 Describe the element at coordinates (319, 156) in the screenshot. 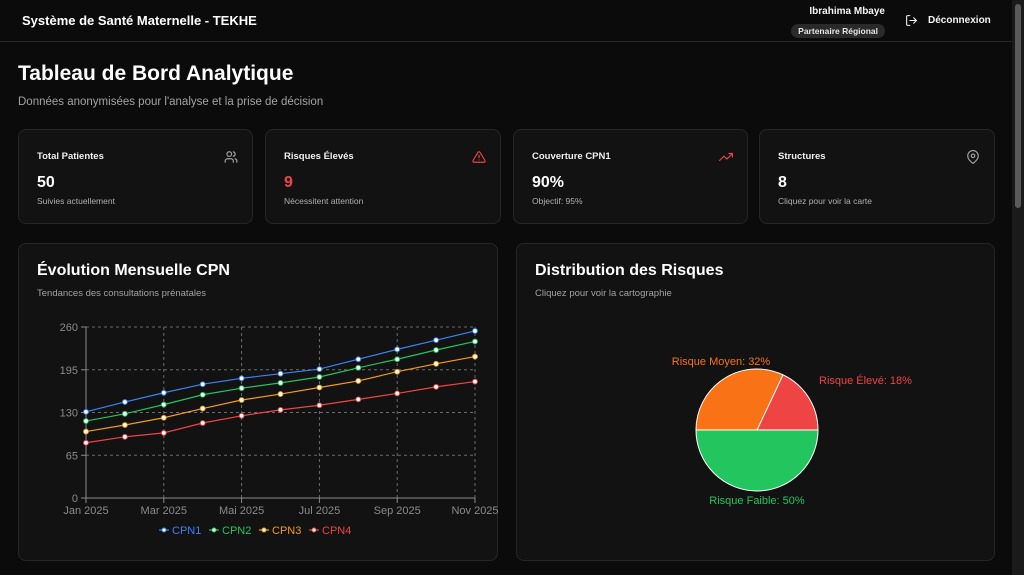

I see `stat-label: Risques Élevés` at that location.